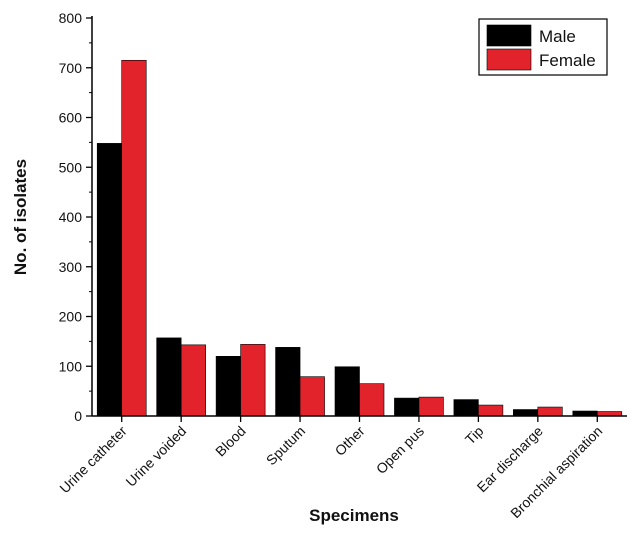 Image resolution: width=631 pixels, height=540 pixels. I want to click on y-tick-label: 800, so click(71, 18).